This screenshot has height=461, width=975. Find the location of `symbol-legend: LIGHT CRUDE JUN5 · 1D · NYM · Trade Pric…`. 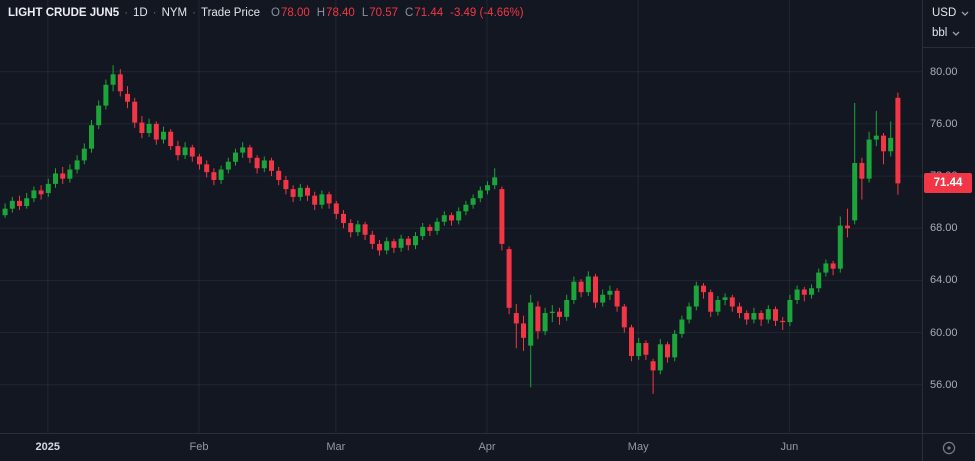

symbol-legend: LIGHT CRUDE JUN5 · 1D · NYM · Trade Pric… is located at coordinates (266, 13).